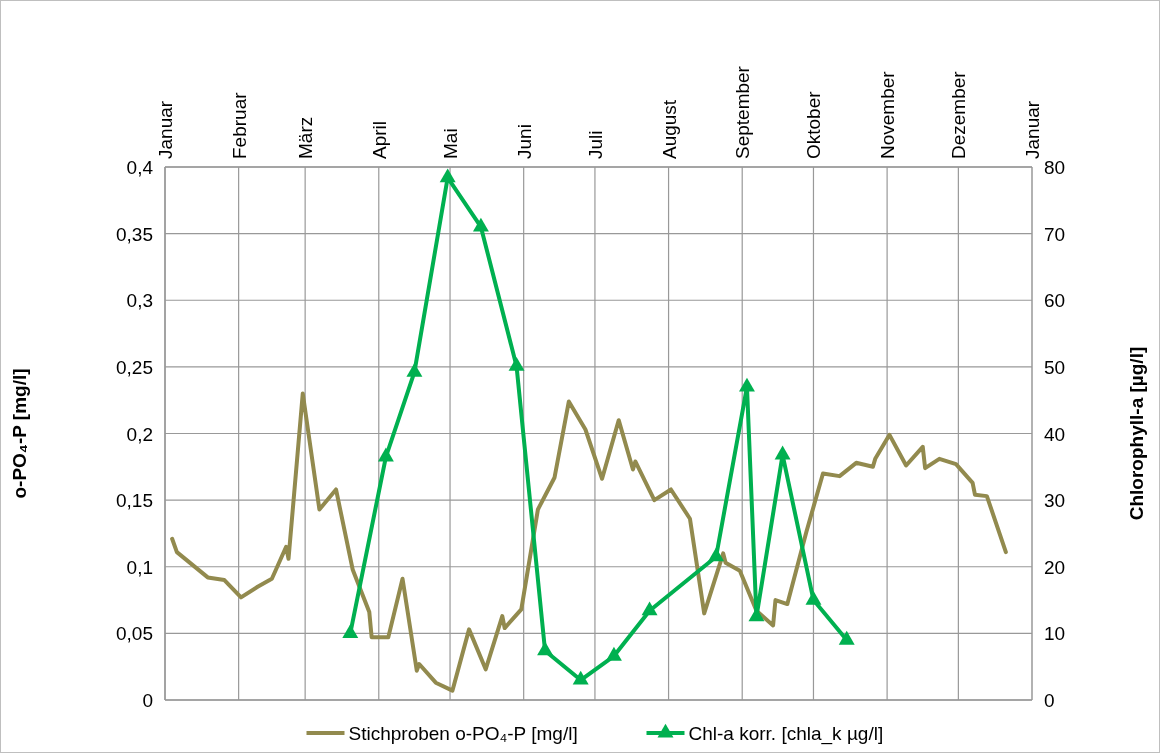  What do you see at coordinates (1055, 367) in the screenshot?
I see `y2-tick-label: 50` at bounding box center [1055, 367].